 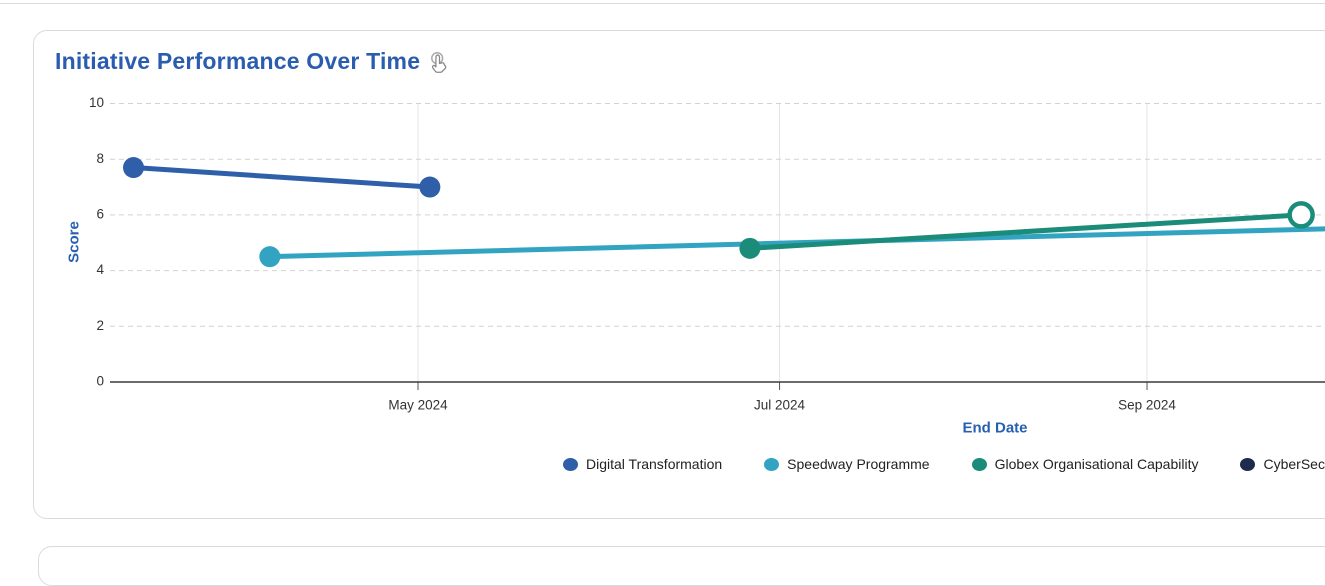 I want to click on chart-title-row: Initiative Performance Over Time, so click(x=253, y=61).